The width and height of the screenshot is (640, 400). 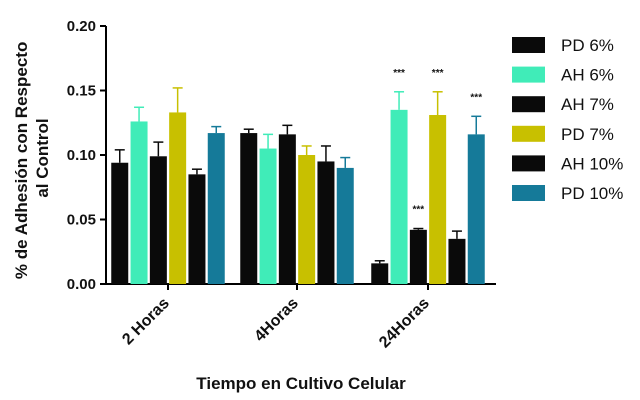 What do you see at coordinates (587, 75) in the screenshot?
I see `legend-label: AH 6%` at bounding box center [587, 75].